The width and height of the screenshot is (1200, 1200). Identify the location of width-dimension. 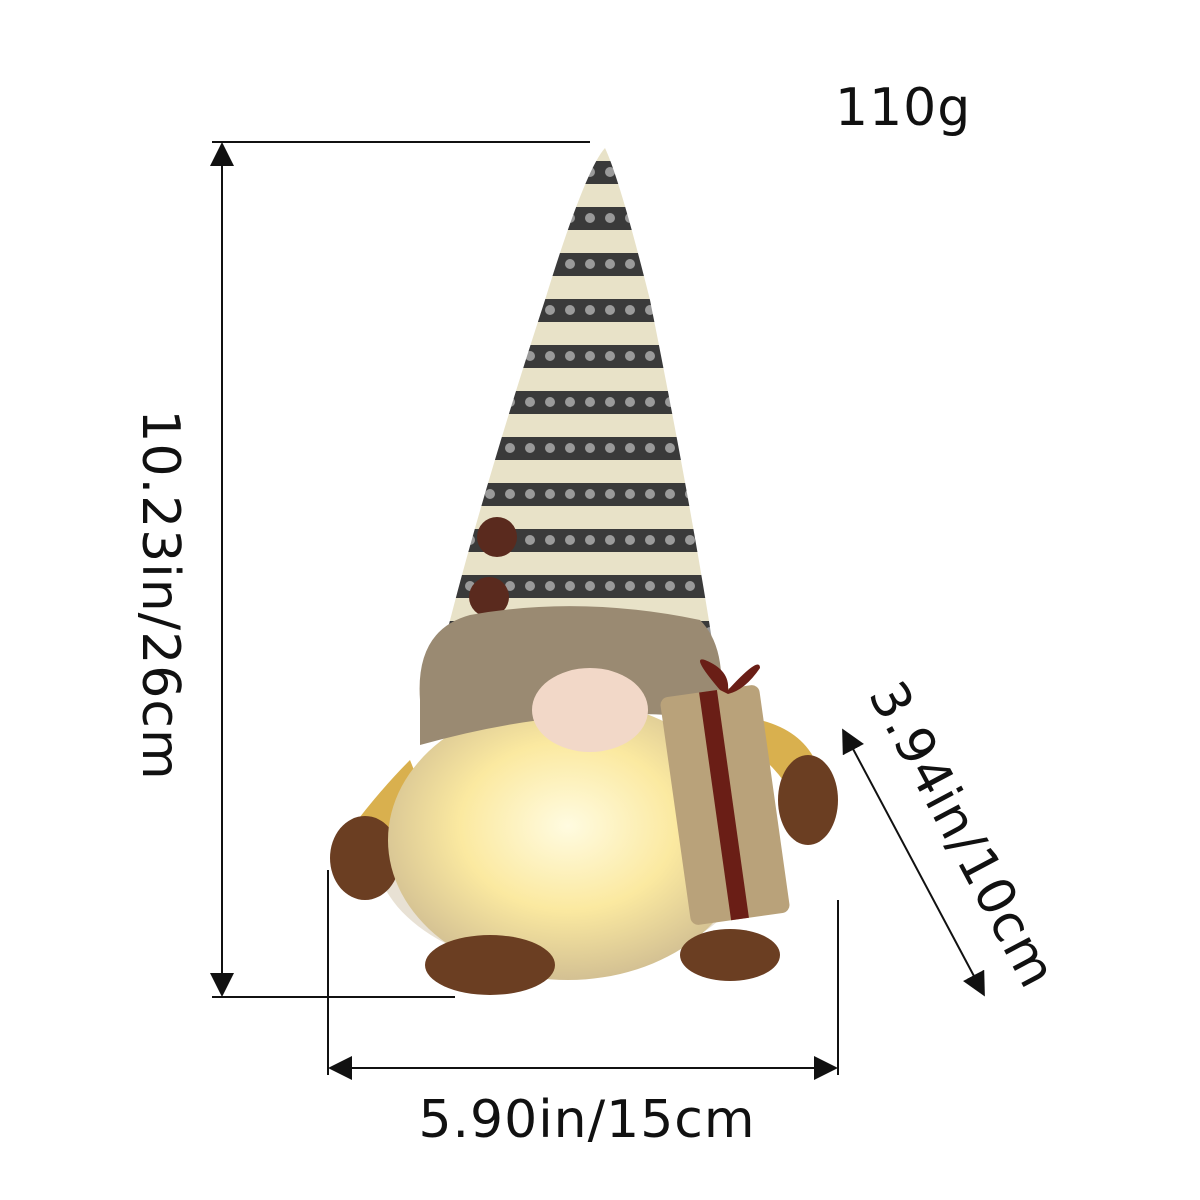
(583, 975).